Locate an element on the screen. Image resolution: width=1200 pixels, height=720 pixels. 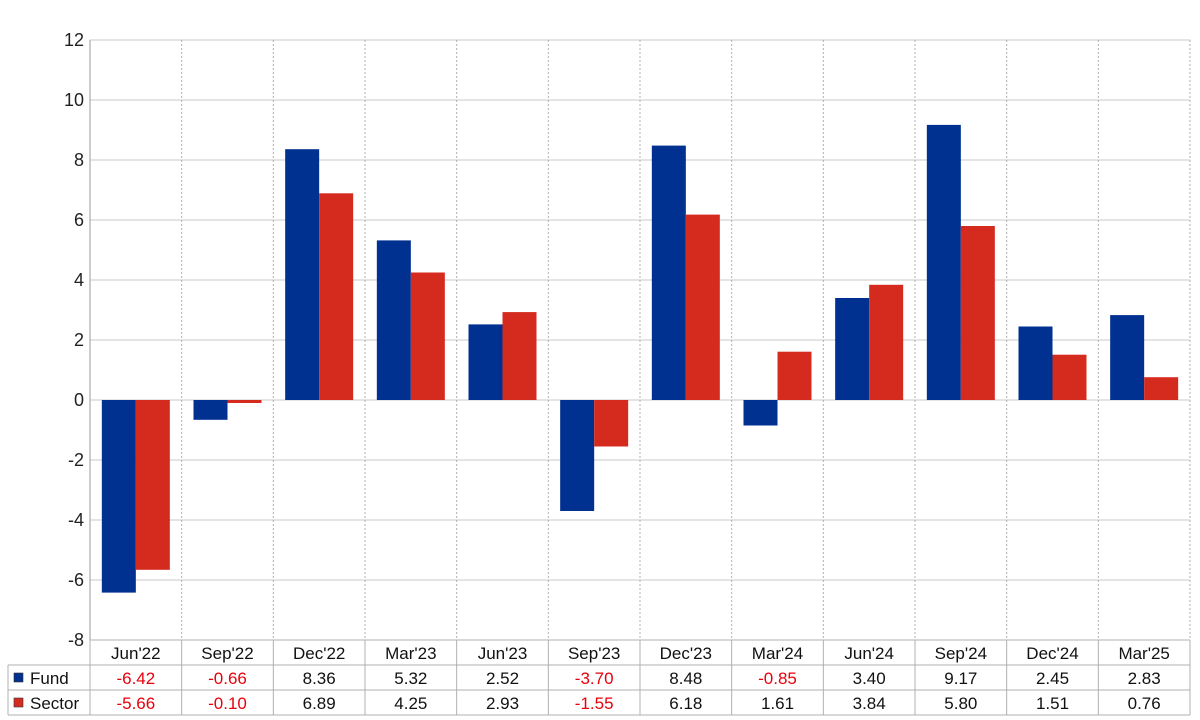
data-label-sector: 1.61 is located at coordinates (777, 703).